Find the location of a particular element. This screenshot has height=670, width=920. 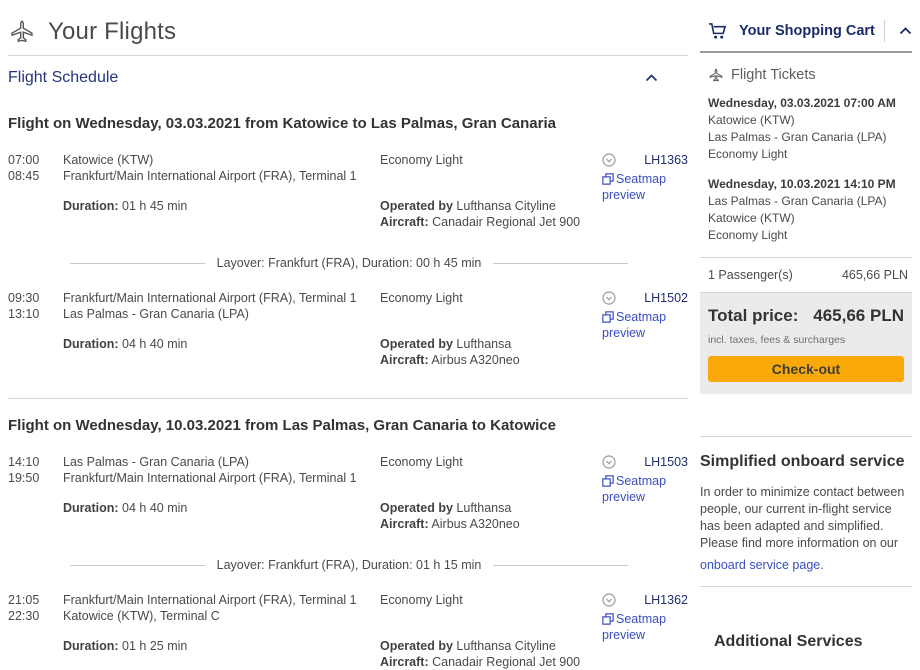

section-title: Flight Schedule is located at coordinates (63, 77).